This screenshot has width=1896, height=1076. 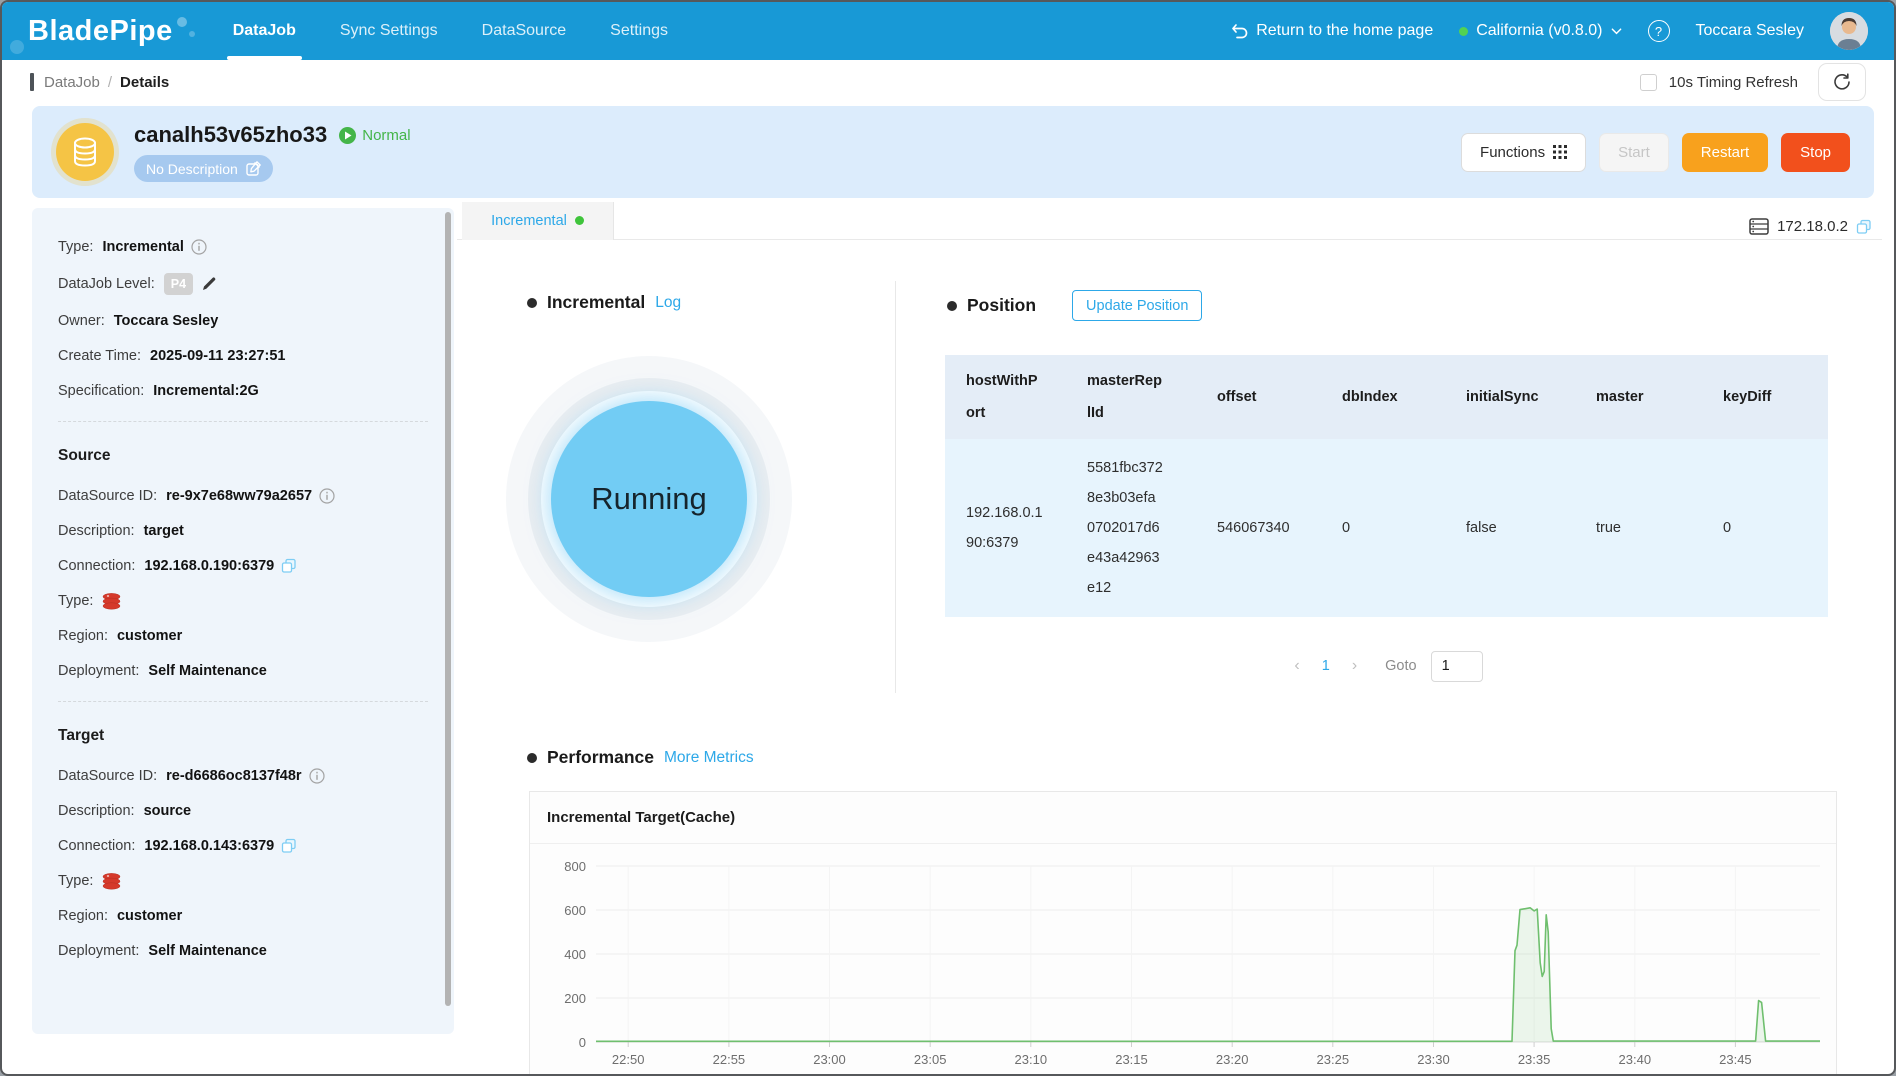 I want to click on chart-title: Incremental Target(Cache), so click(x=1183, y=818).